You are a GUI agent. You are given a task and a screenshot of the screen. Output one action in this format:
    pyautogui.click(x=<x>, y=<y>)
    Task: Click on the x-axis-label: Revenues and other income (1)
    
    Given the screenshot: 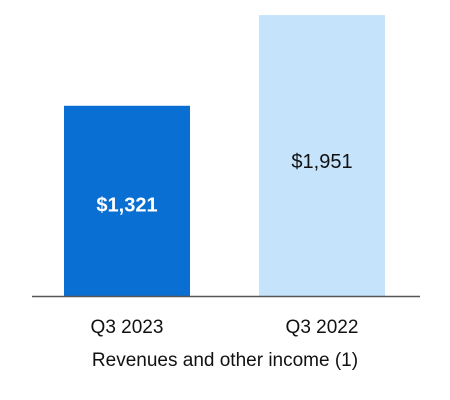 What is the action you would take?
    pyautogui.click(x=225, y=360)
    